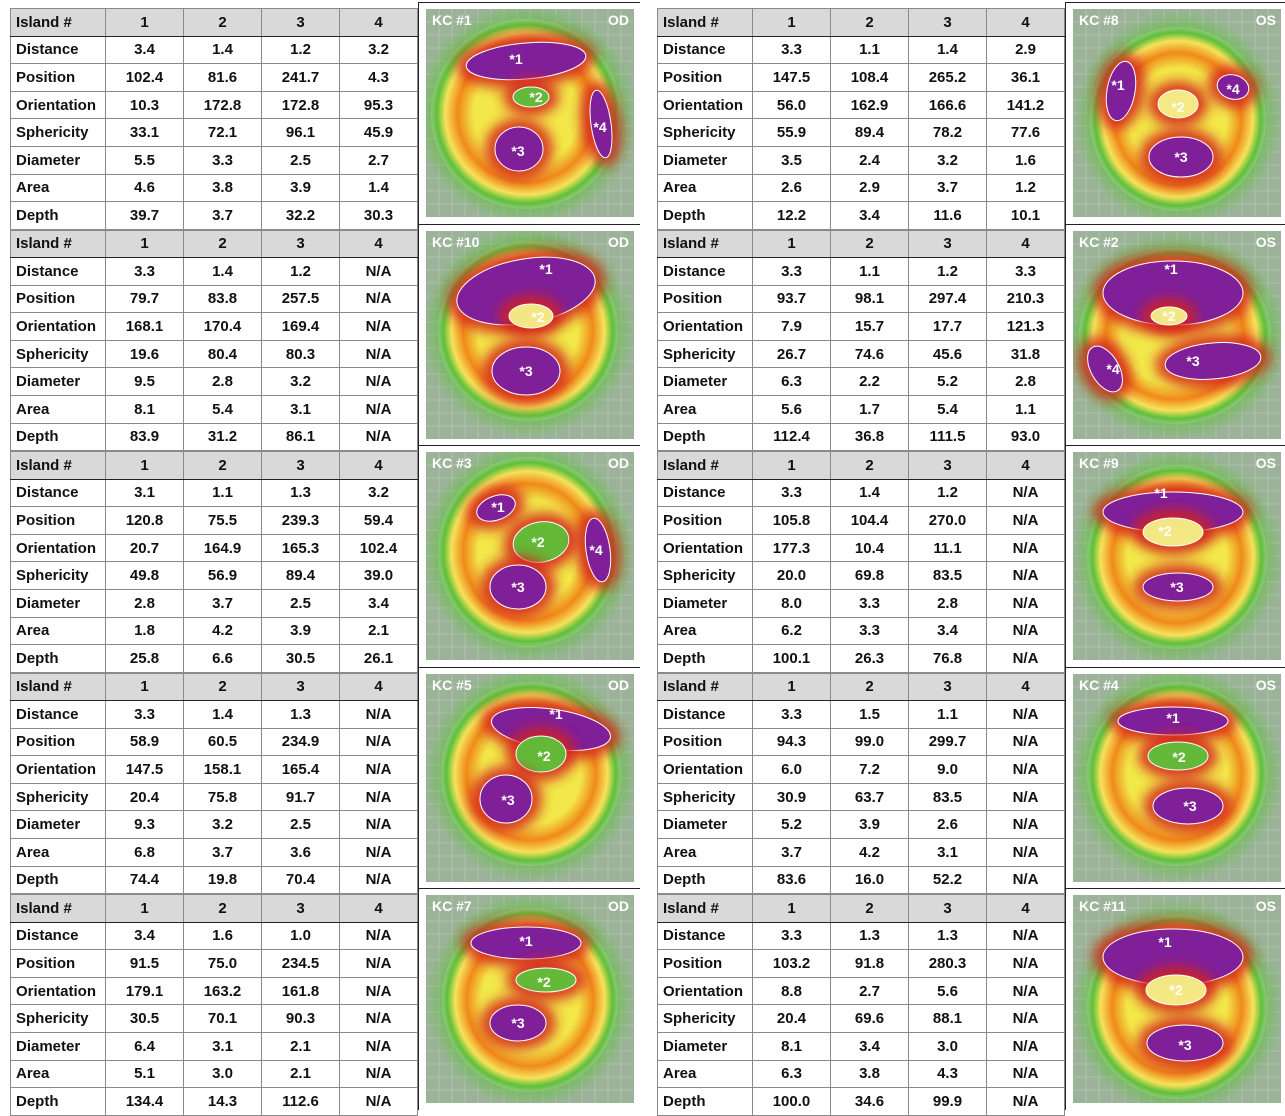 This screenshot has width=1285, height=1116. Describe the element at coordinates (214, 1101) in the screenshot. I see `table-row: Depth 134.4 14.3 112.6 N/A` at that location.